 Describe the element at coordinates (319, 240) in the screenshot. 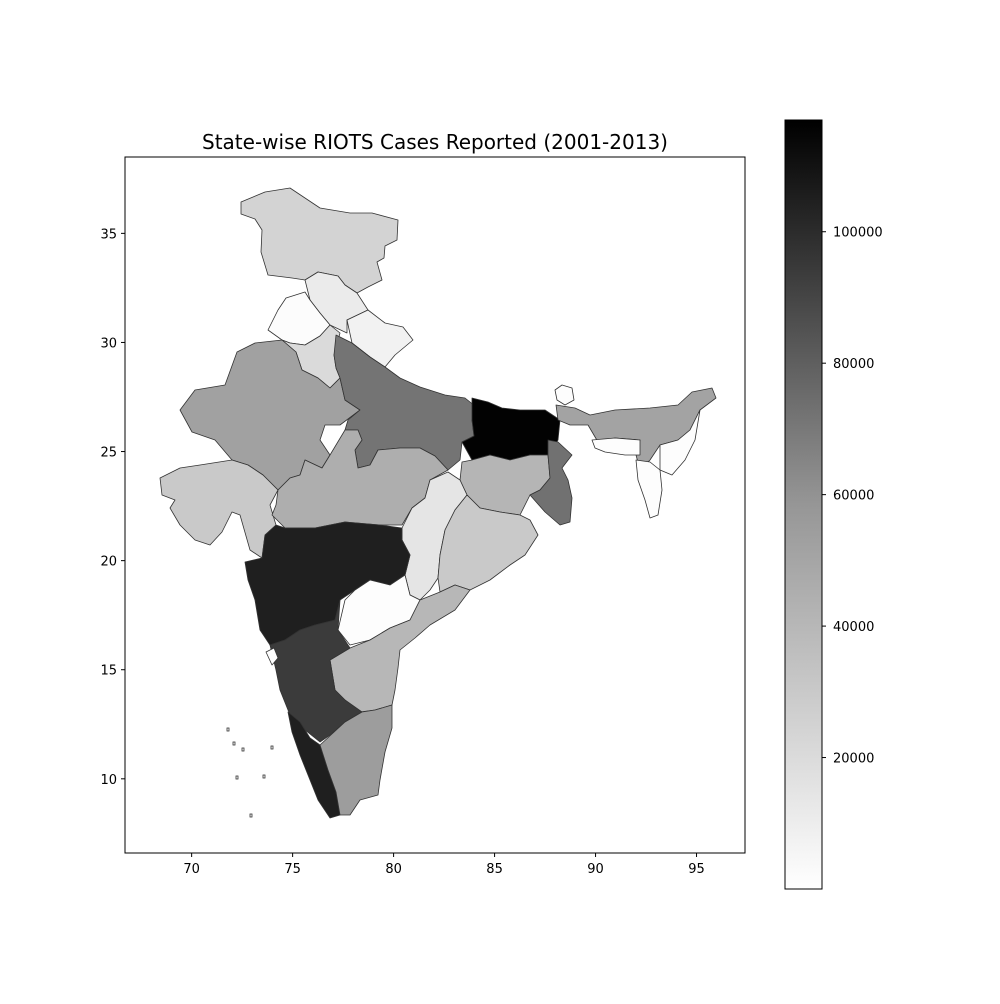

I see `region-jammu-kashmir` at that location.